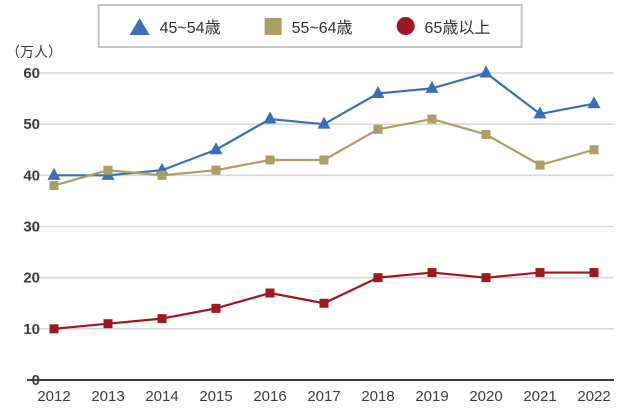 The width and height of the screenshot is (620, 417). Describe the element at coordinates (34, 52) in the screenshot. I see `y-axis-unit-label: （万人）` at that location.